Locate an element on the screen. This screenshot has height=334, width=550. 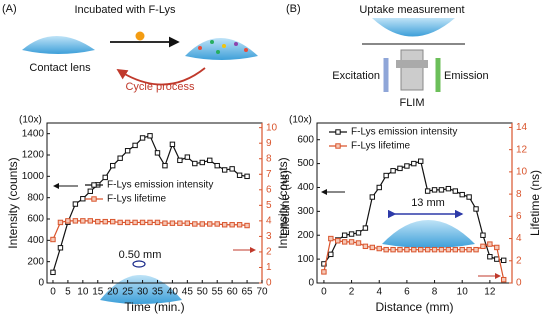
x-tick-label: 60 is located at coordinates (233, 292).